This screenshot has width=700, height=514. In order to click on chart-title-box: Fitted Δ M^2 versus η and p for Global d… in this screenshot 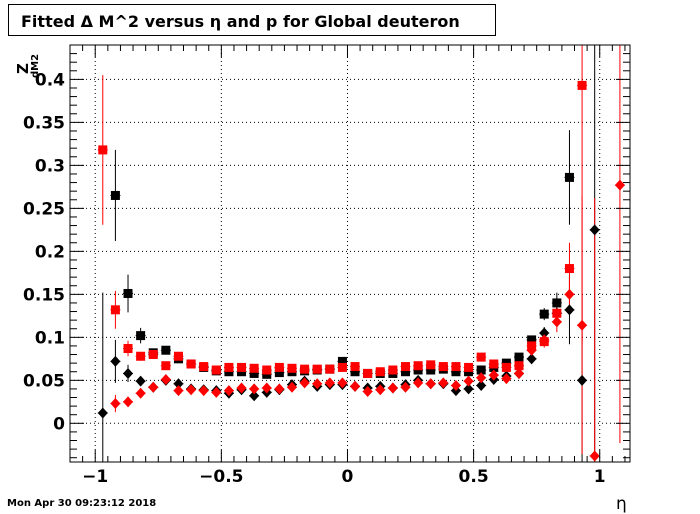, I will do `click(252, 20)`.